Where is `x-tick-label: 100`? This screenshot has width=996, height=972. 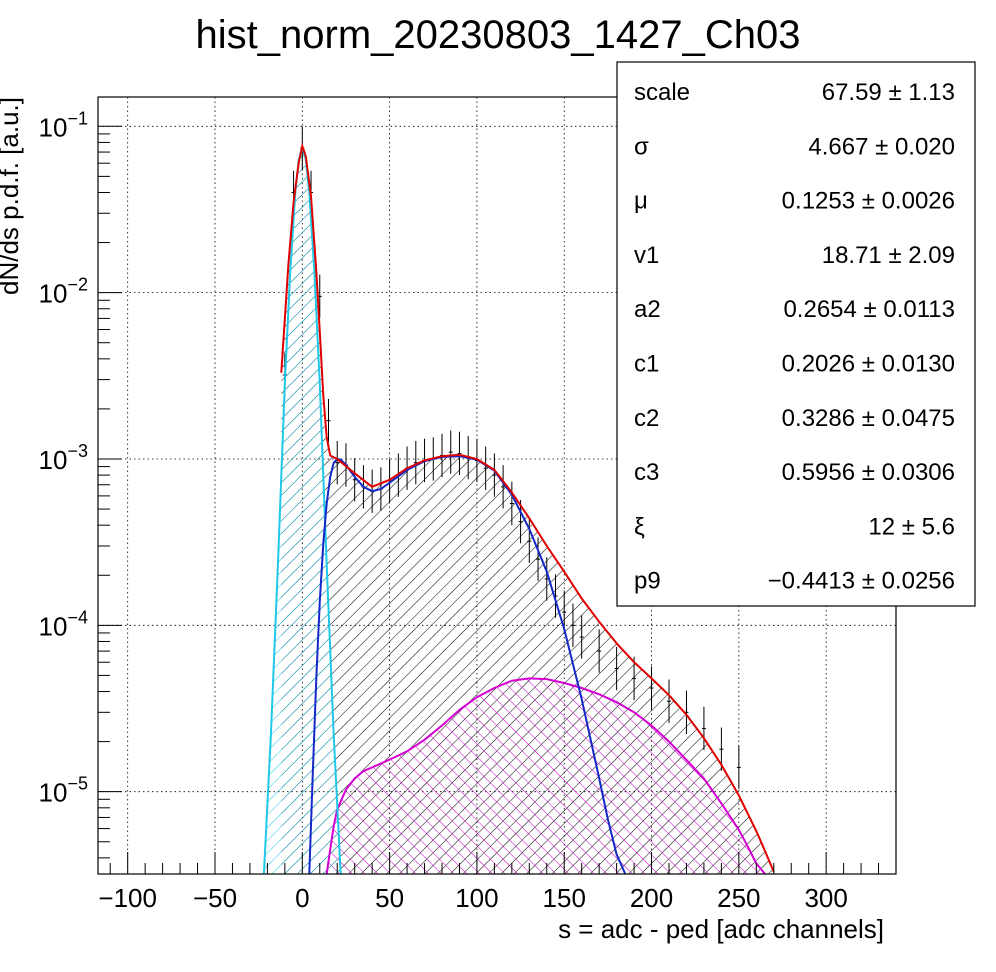
x-tick-label: 100 is located at coordinates (476, 898).